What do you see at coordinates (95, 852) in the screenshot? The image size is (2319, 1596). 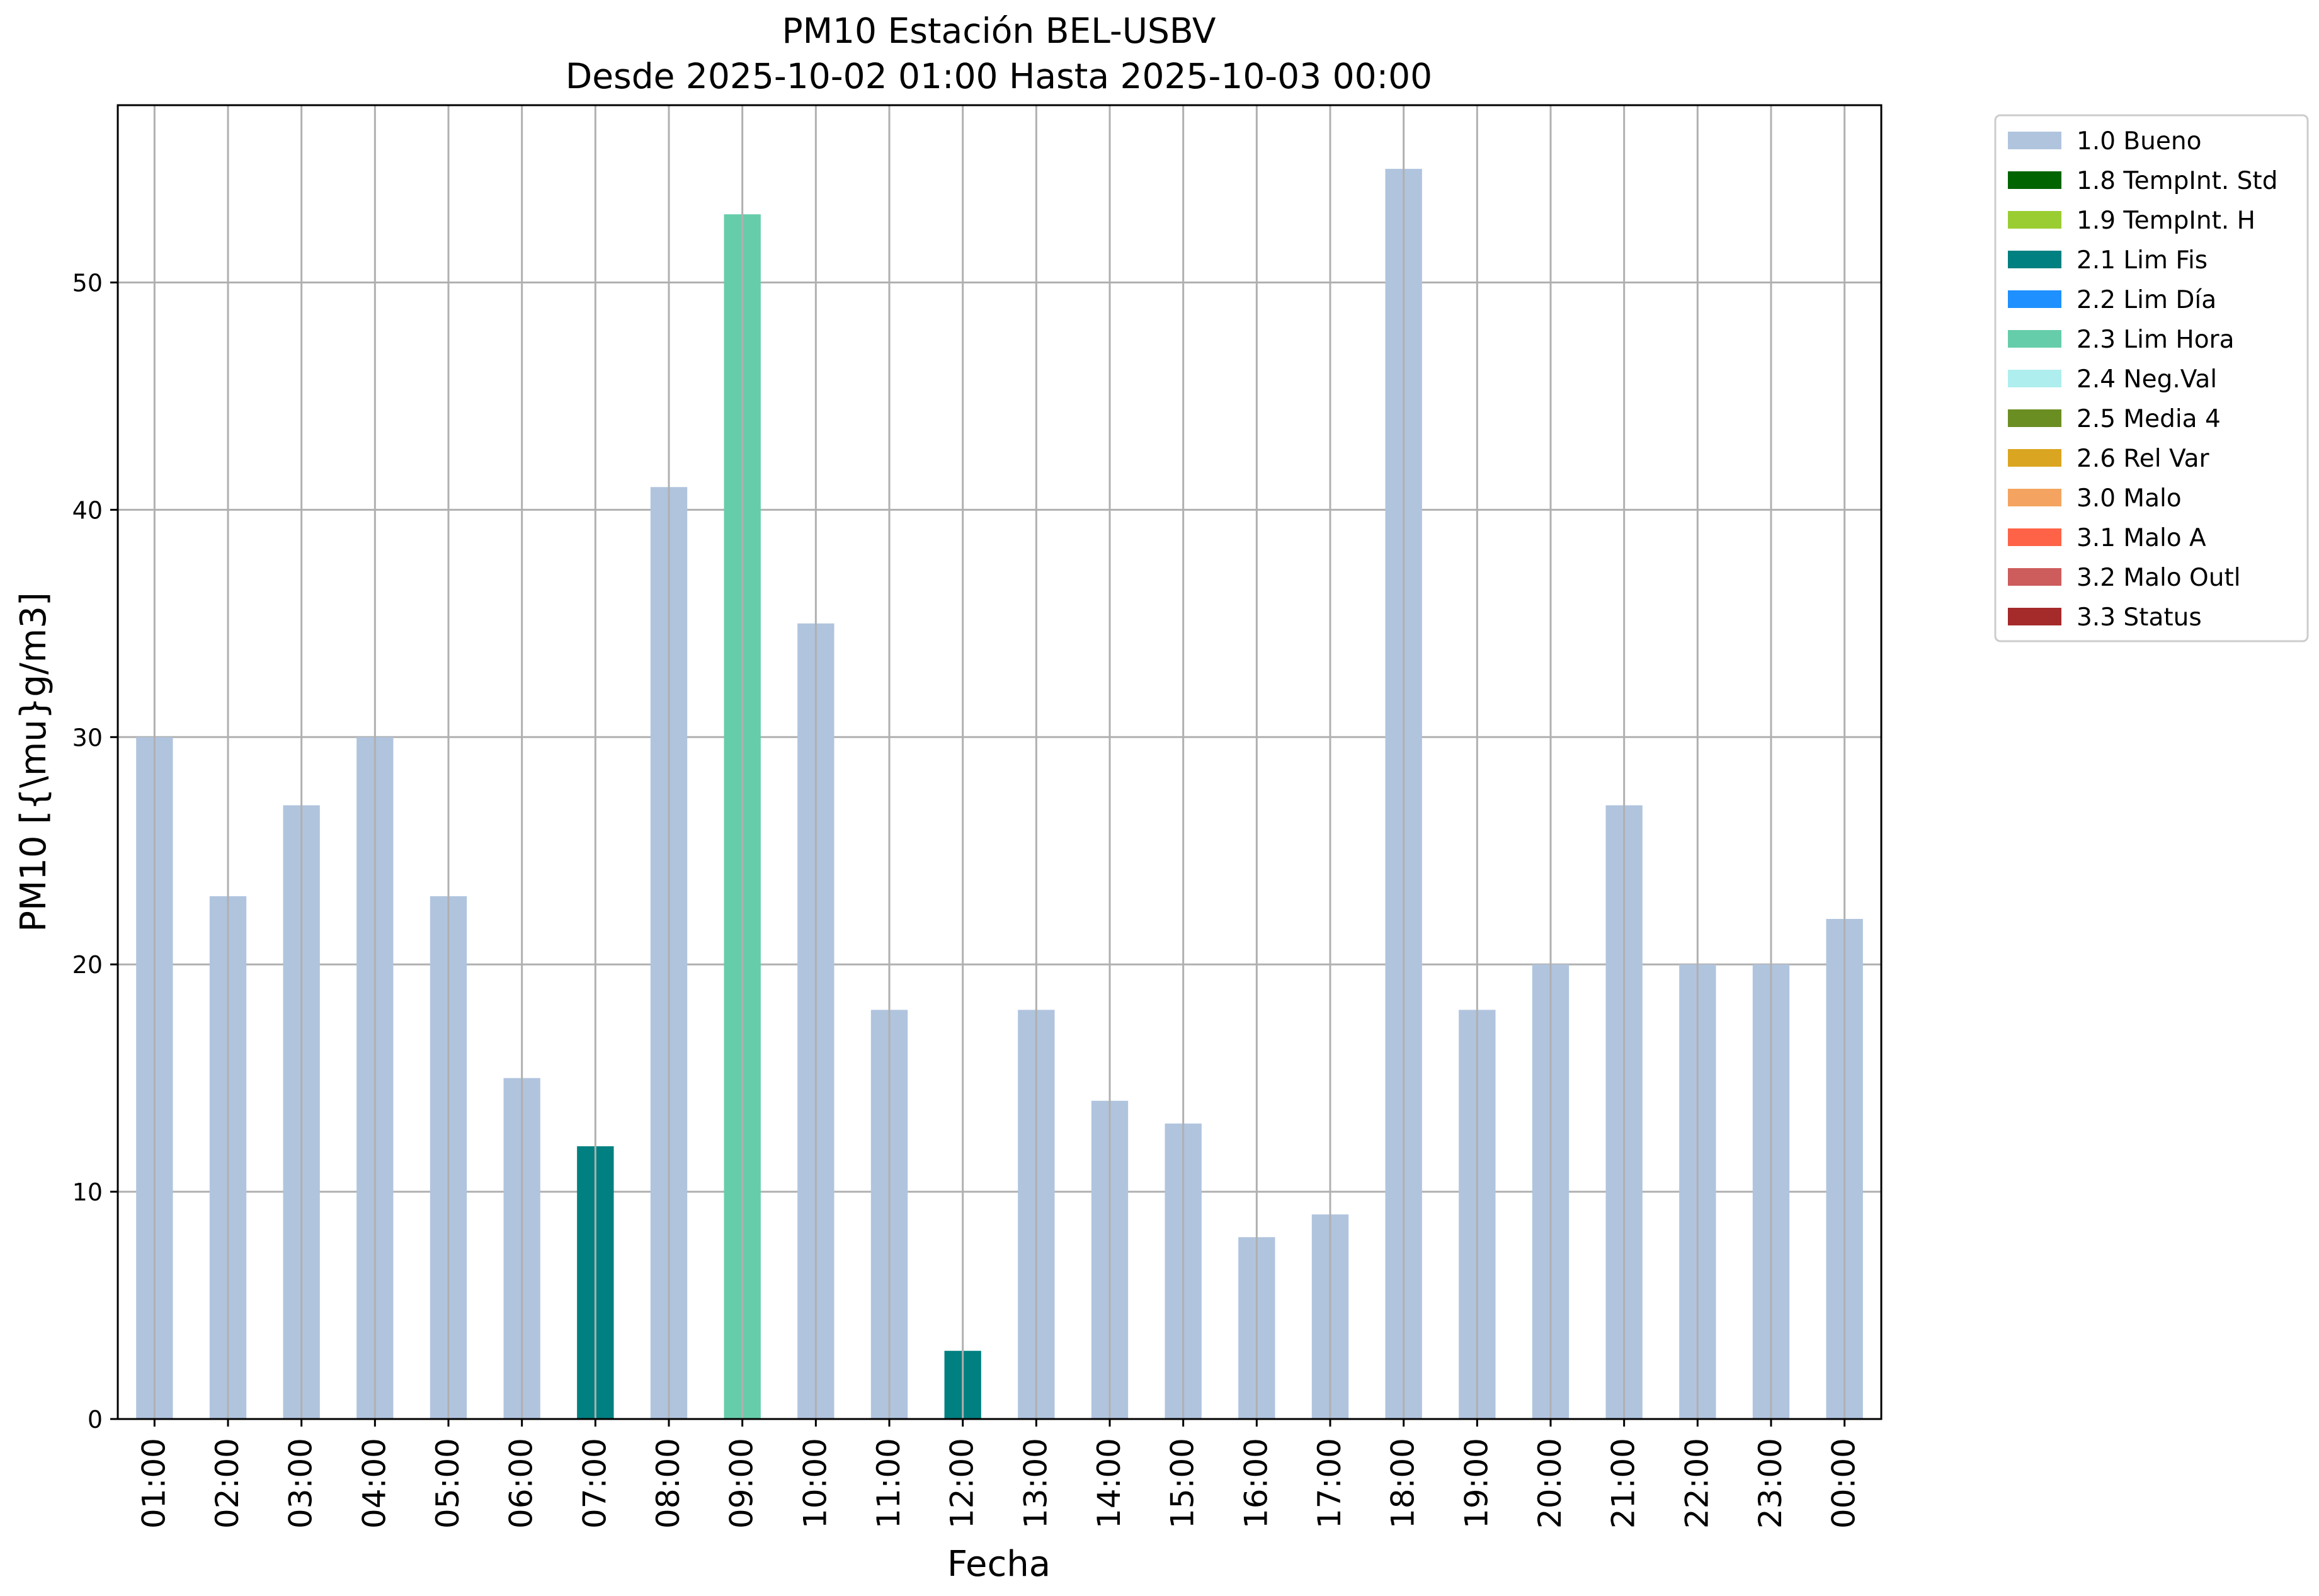 I see `y-axis-ticks: 0 10 20 30 40 50` at bounding box center [95, 852].